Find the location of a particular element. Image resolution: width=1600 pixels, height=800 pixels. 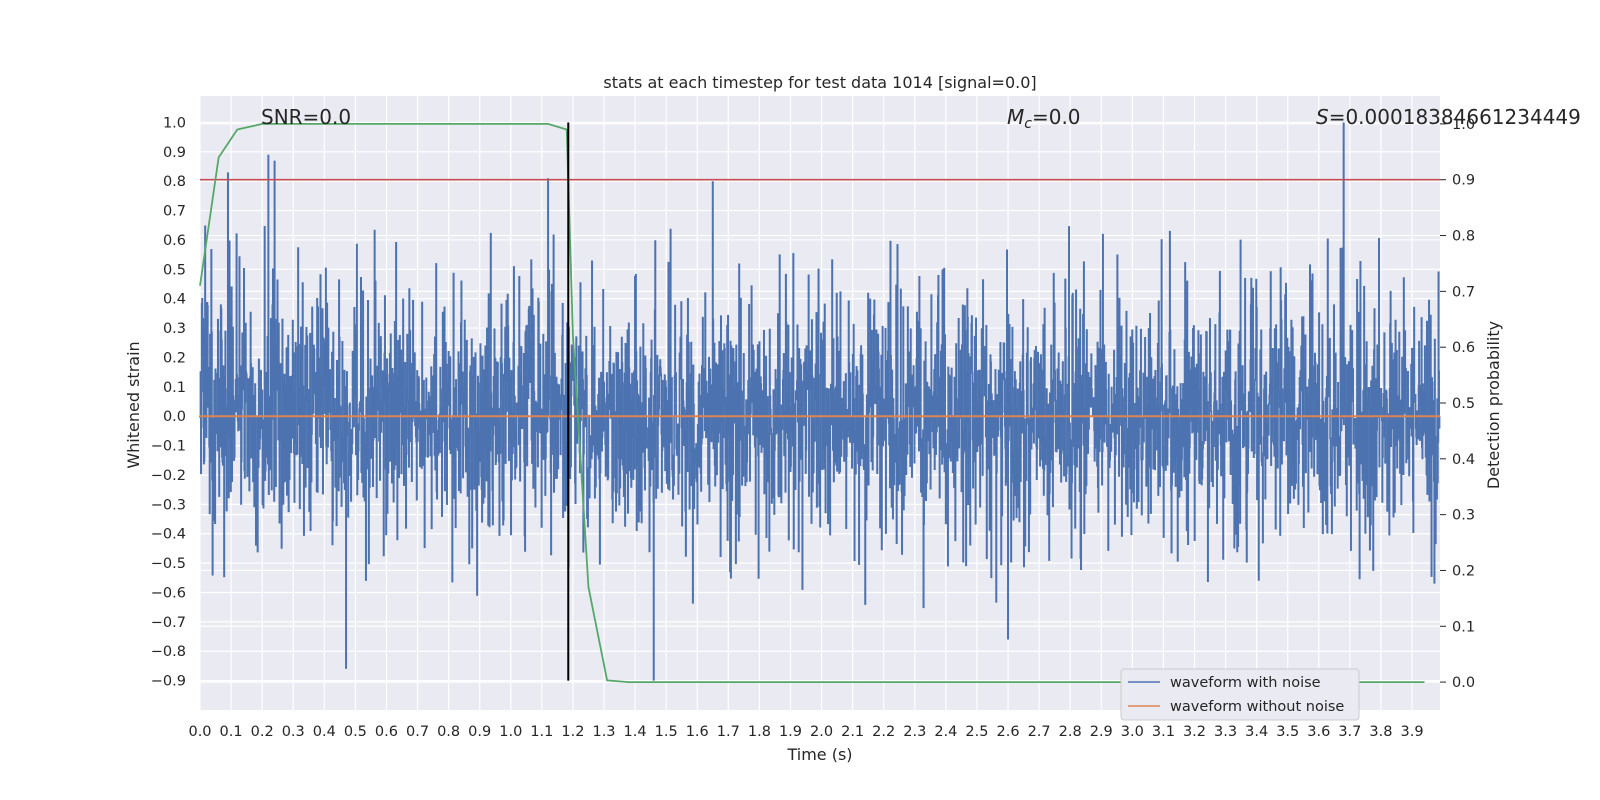

y-tick-label: 0.9 is located at coordinates (174, 153).